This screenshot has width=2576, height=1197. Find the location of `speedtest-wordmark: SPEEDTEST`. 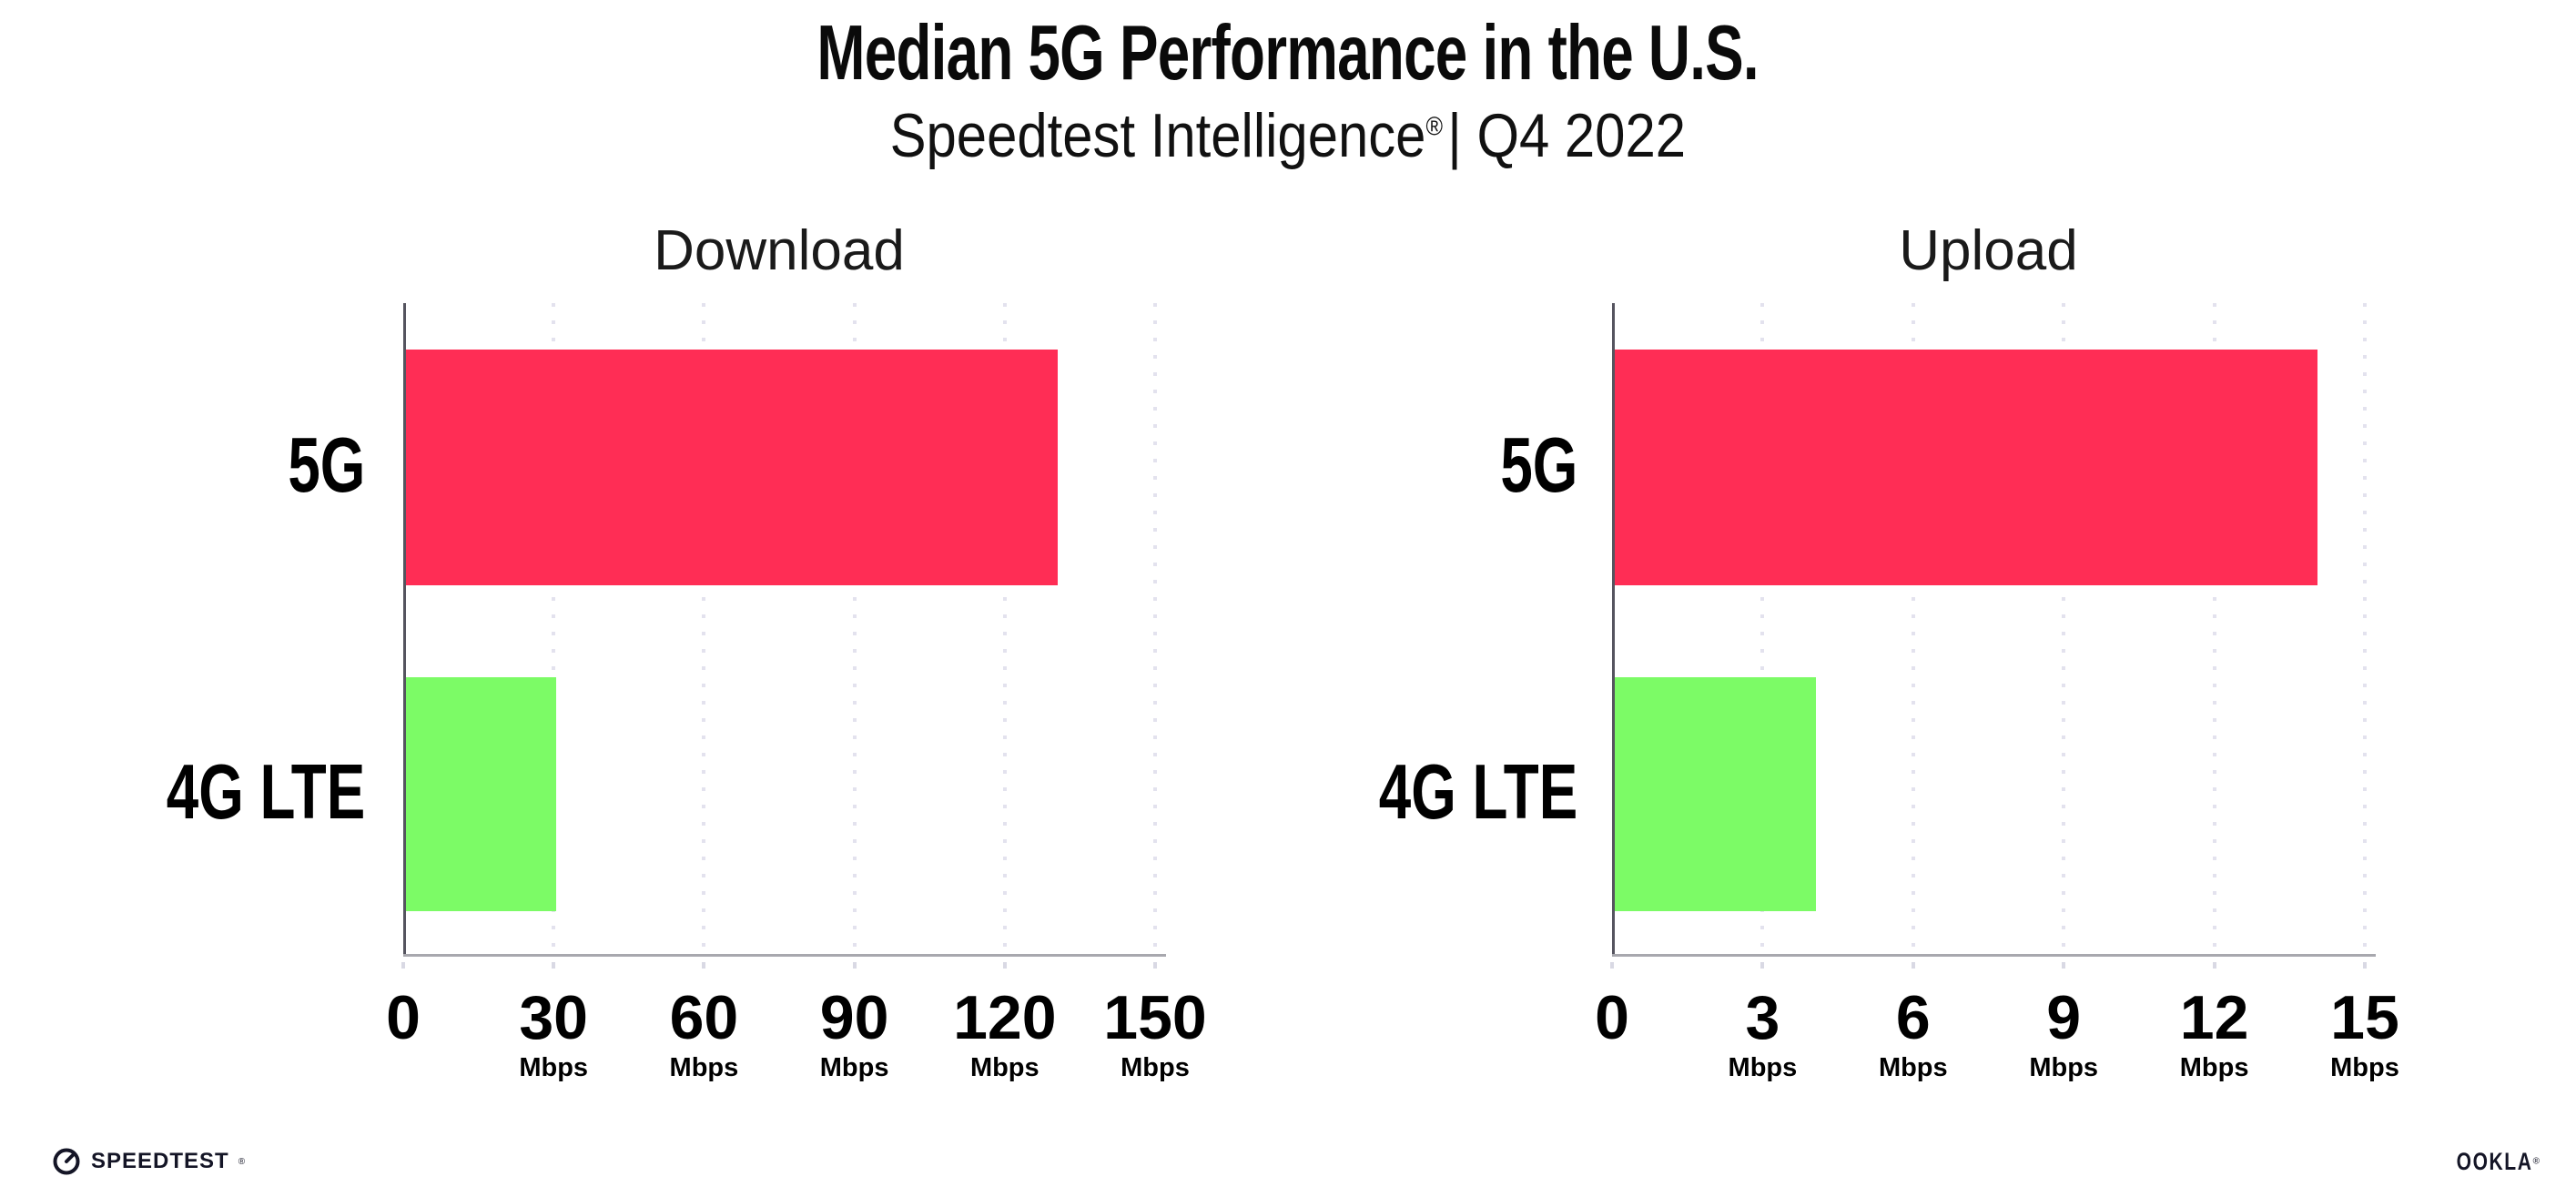

speedtest-wordmark: SPEEDTEST is located at coordinates (160, 1161).